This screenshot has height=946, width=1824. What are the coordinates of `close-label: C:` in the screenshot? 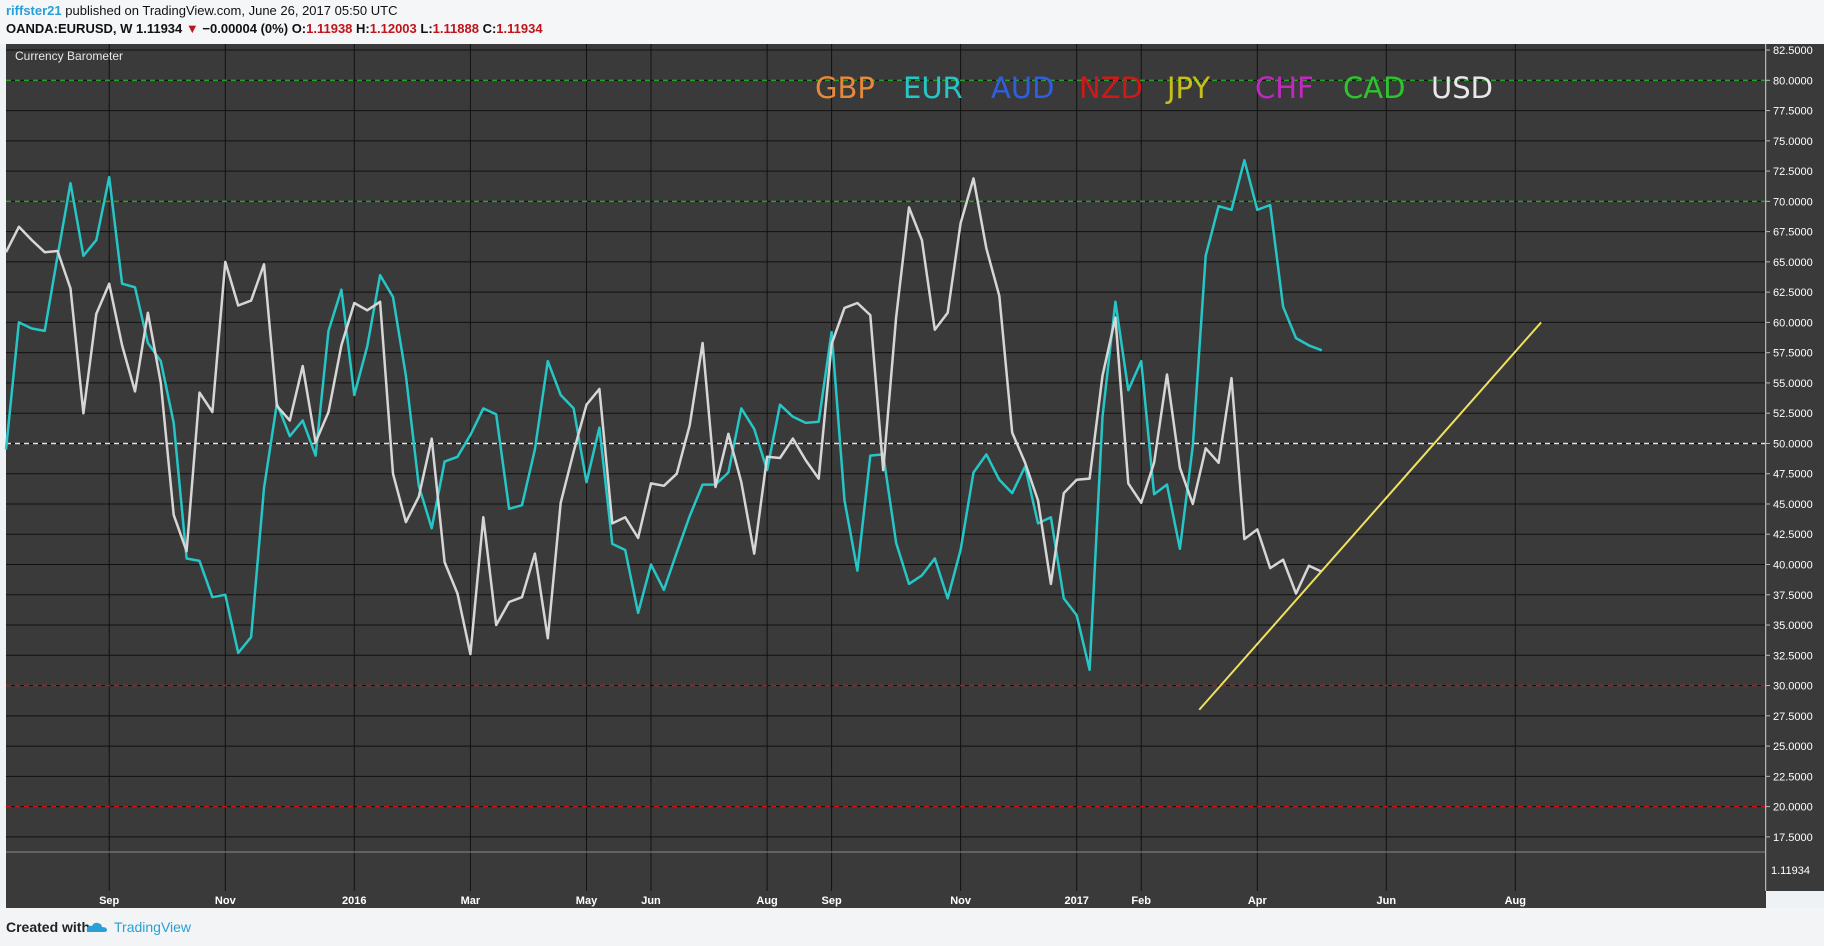 It's located at (489, 28).